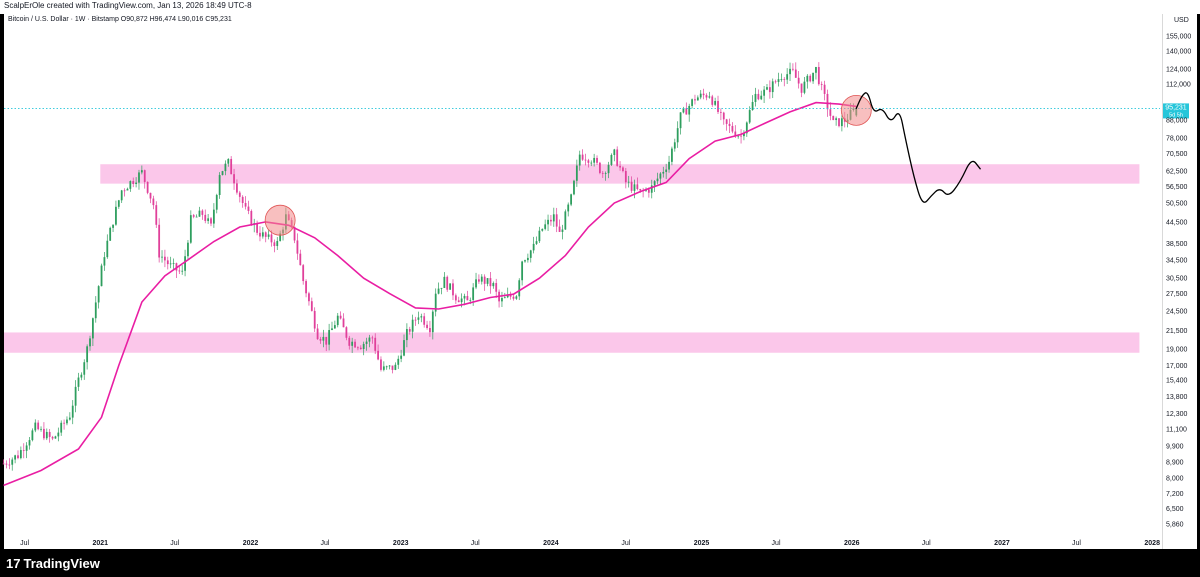 Image resolution: width=1200 pixels, height=577 pixels. I want to click on y-tick-label: 27,500, so click(1177, 294).